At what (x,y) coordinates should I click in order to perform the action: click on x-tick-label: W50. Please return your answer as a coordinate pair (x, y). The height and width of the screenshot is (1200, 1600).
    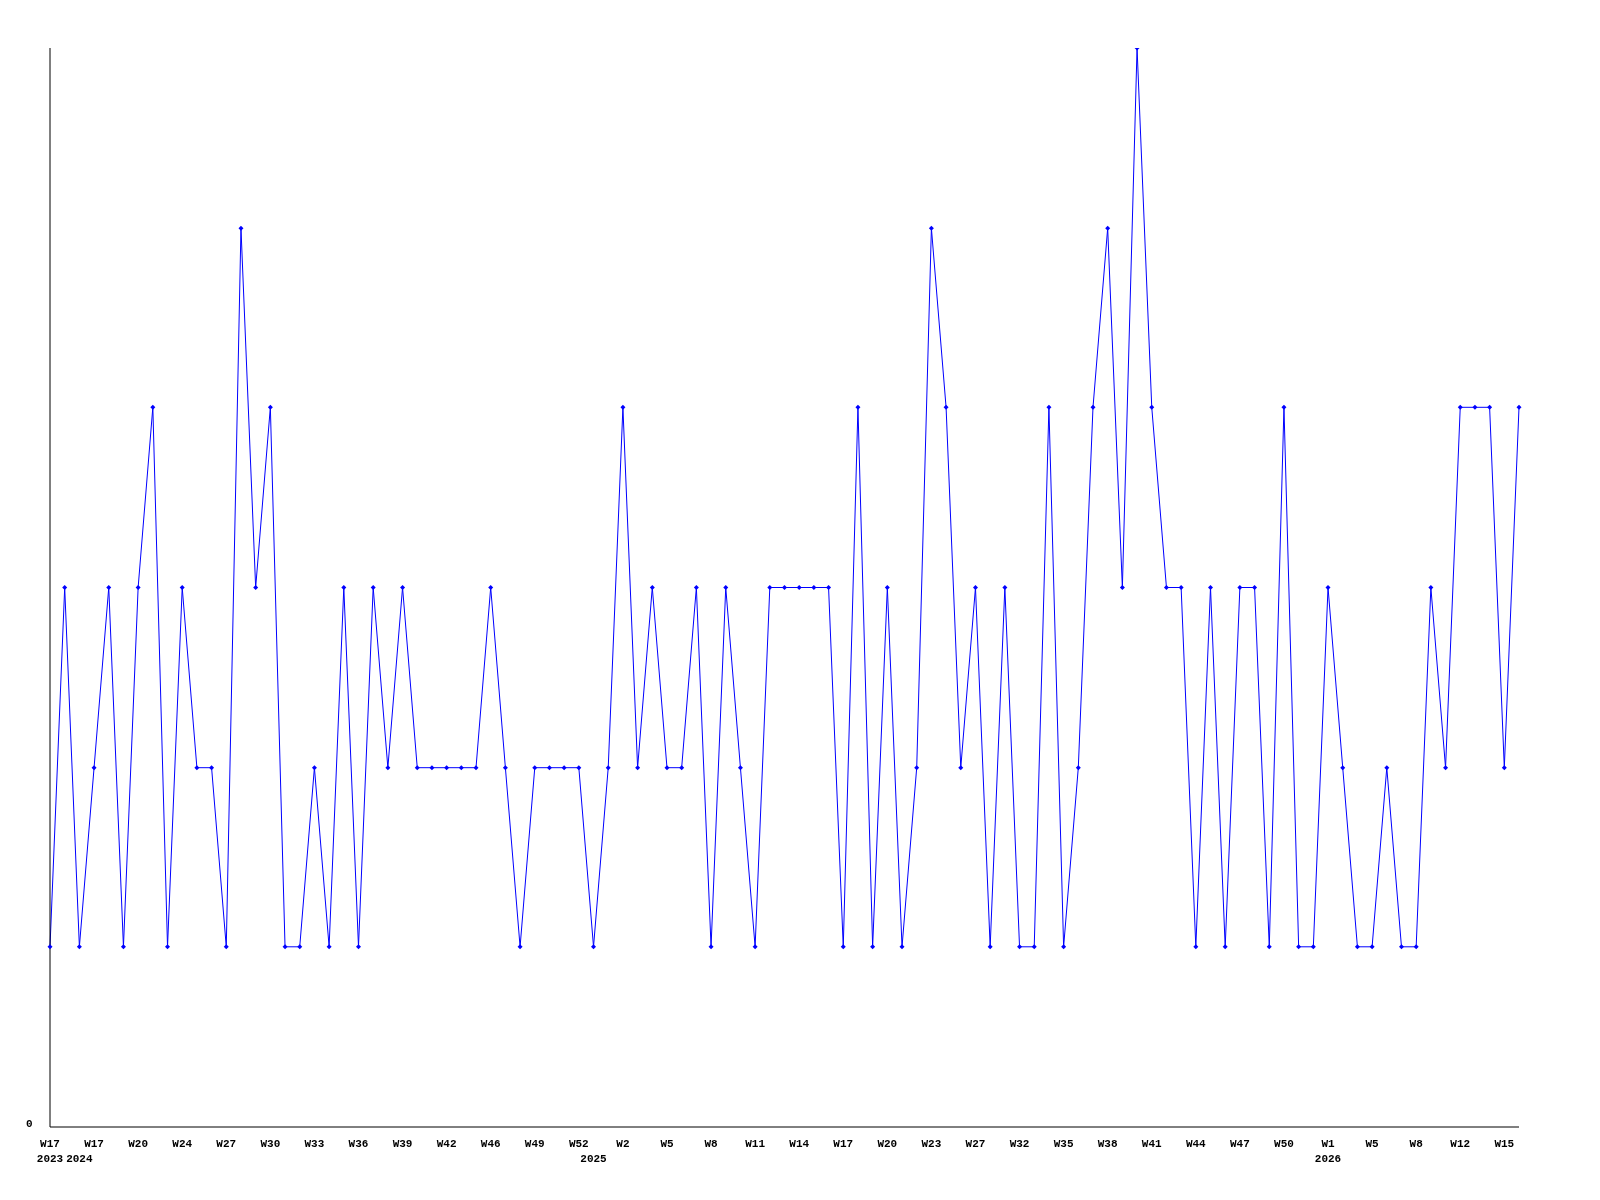
    Looking at the image, I should click on (1284, 1144).